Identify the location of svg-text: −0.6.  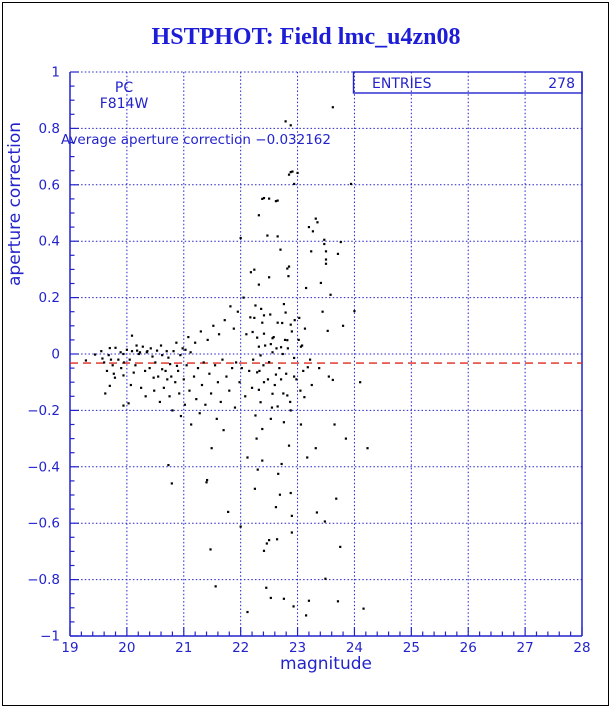
(43, 524).